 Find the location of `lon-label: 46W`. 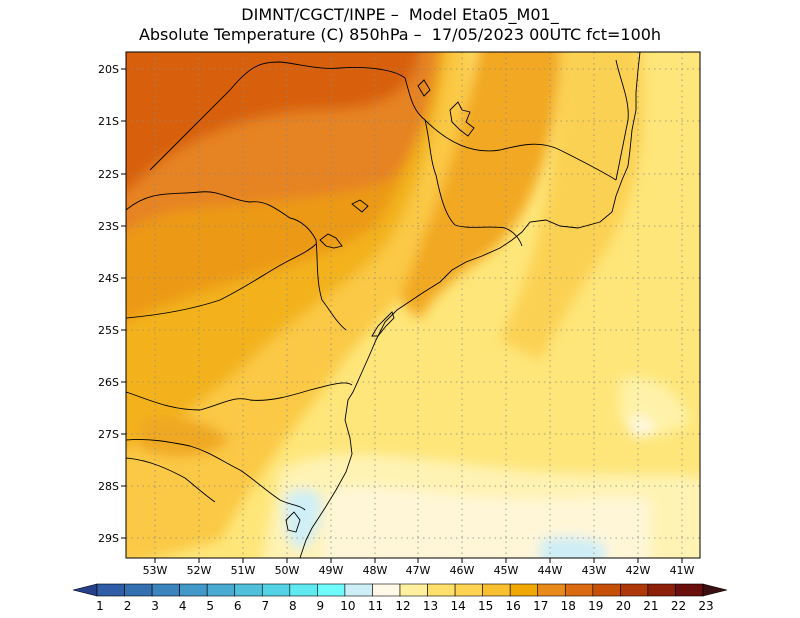

lon-label: 46W is located at coordinates (462, 570).